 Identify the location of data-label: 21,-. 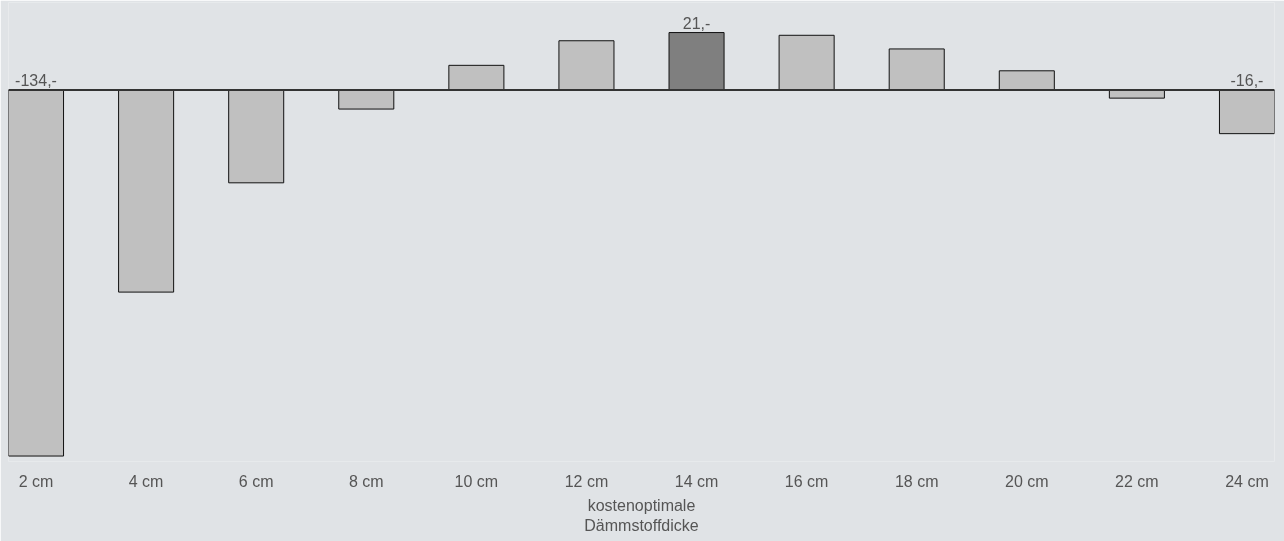
(696, 23).